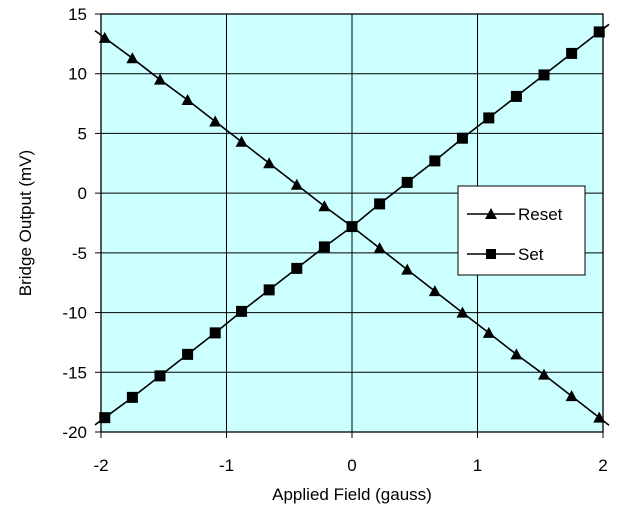 This screenshot has width=621, height=510. I want to click on y-tick-label: -20, so click(74, 432).